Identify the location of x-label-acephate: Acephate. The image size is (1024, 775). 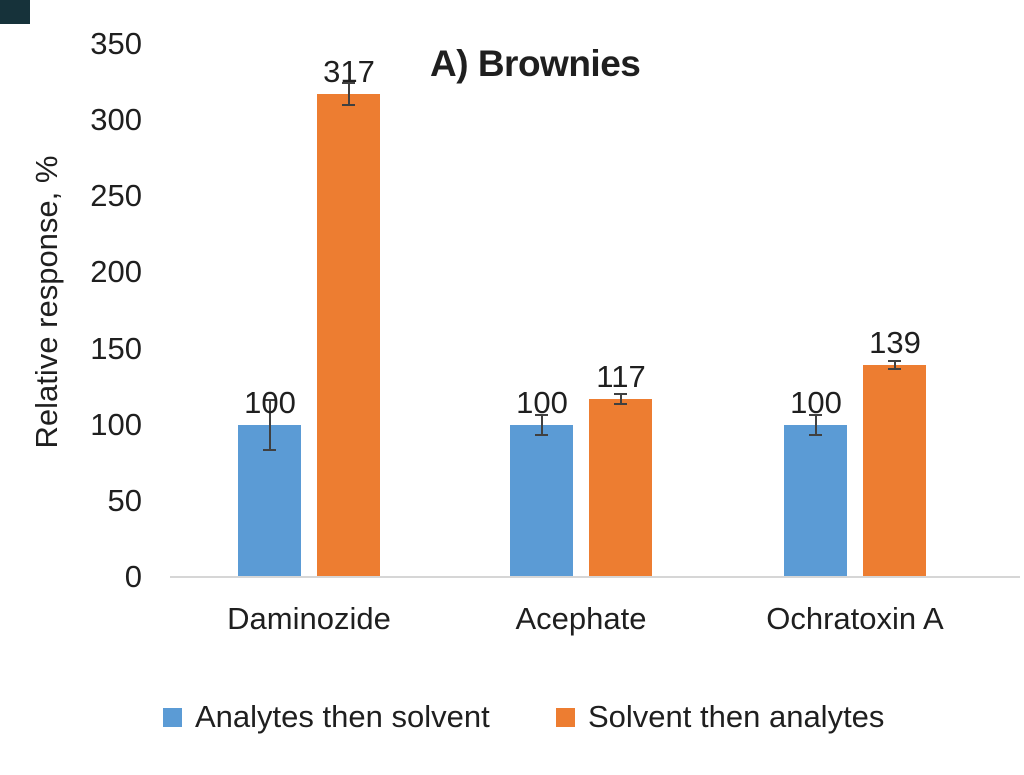
(581, 618).